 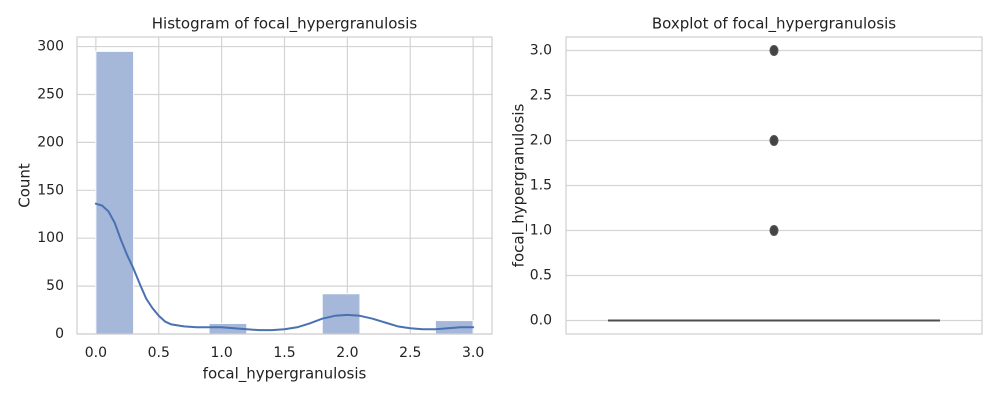 What do you see at coordinates (541, 321) in the screenshot?
I see `box-y-tick-label: 0.0` at bounding box center [541, 321].